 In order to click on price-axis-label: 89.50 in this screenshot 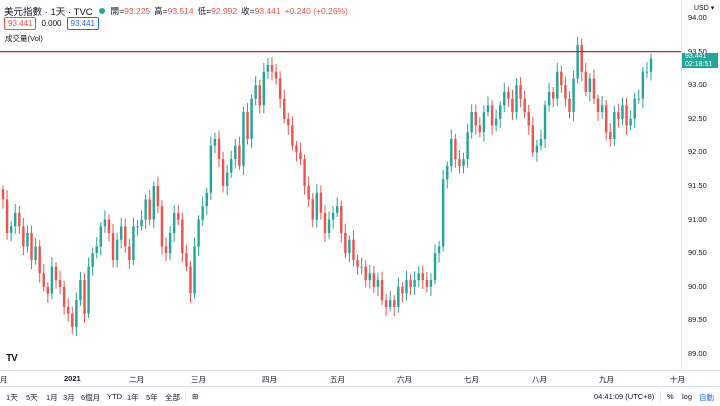, I will do `click(697, 320)`.